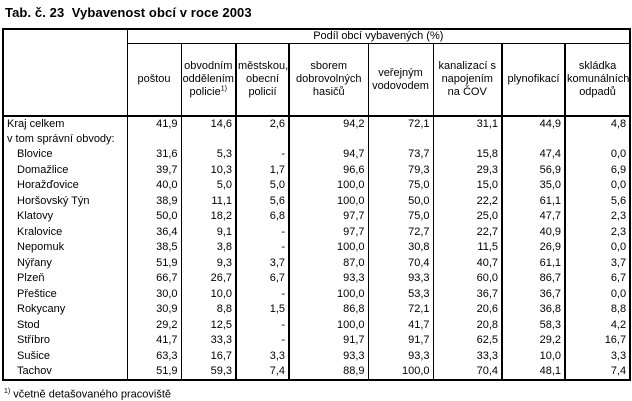  What do you see at coordinates (598, 139) in the screenshot?
I see `cell-value` at bounding box center [598, 139].